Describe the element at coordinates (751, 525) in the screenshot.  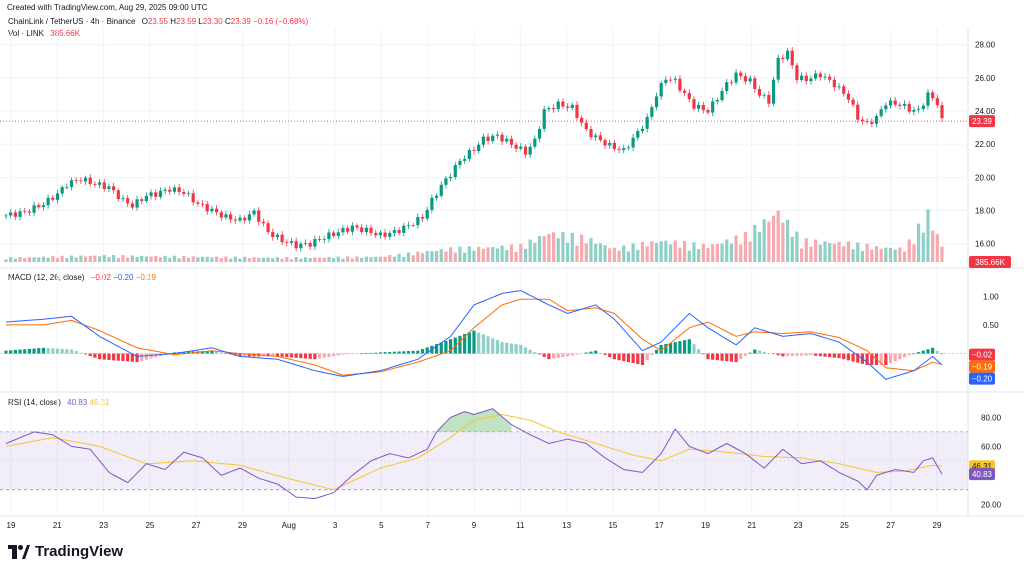
I see `time-tick-label: 21` at that location.